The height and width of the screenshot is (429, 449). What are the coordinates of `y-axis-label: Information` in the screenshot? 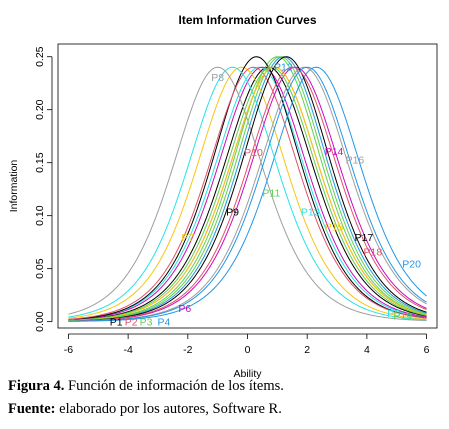 It's located at (14, 186).